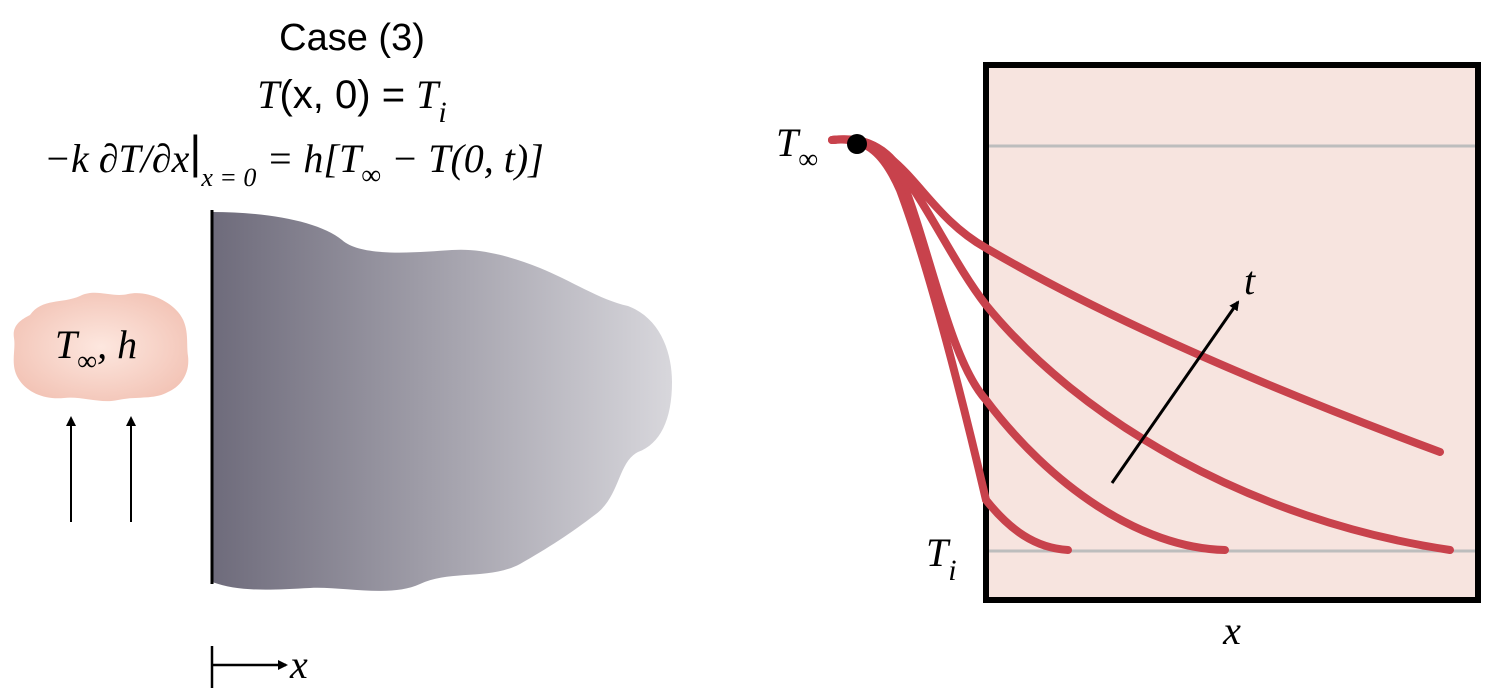 Image resolution: width=1488 pixels, height=700 pixels. Describe the element at coordinates (1250, 280) in the screenshot. I see `time-label: t` at that location.